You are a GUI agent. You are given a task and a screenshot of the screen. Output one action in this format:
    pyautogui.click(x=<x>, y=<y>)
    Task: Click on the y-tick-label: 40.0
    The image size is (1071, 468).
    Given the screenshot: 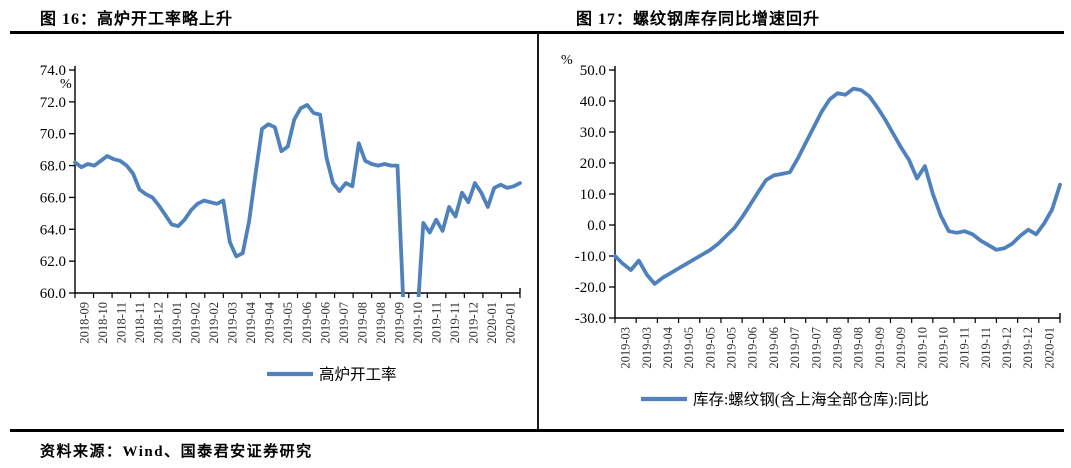 What is the action you would take?
    pyautogui.click(x=593, y=102)
    